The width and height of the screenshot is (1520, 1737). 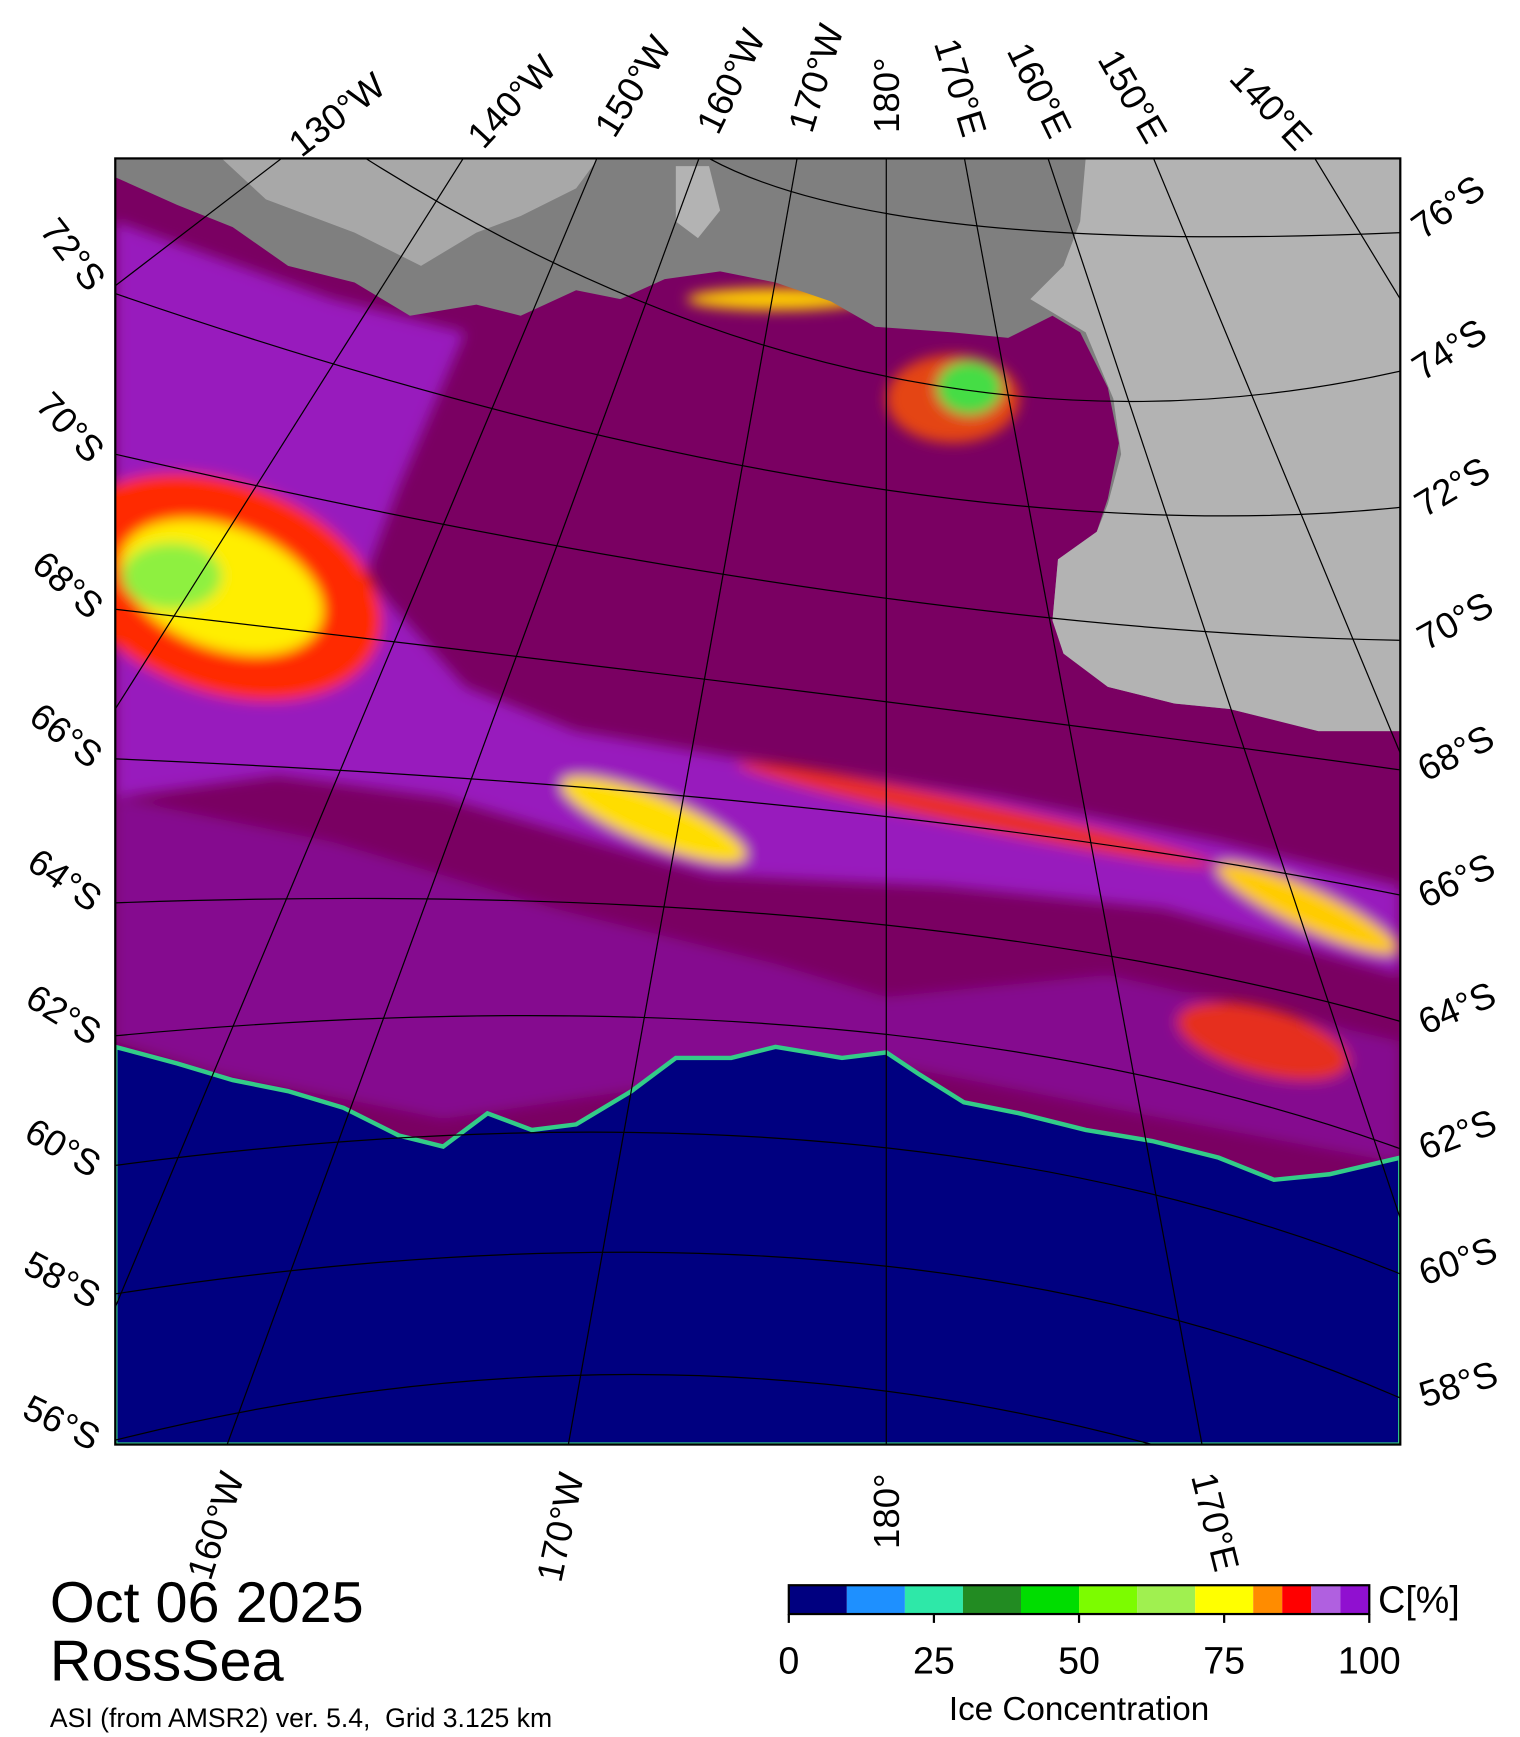 What do you see at coordinates (1089, 1633) in the screenshot?
I see `colorbar: 0 25 50 75 100` at bounding box center [1089, 1633].